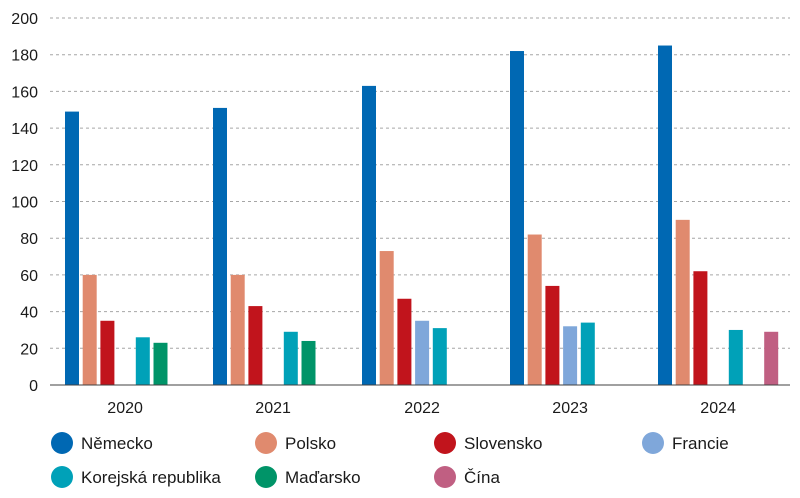 The width and height of the screenshot is (800, 498). I want to click on y-tick-label: 40, so click(29, 313).